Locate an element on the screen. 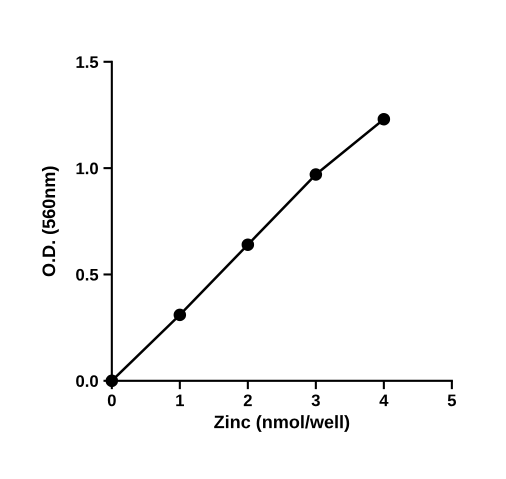  y-tick-label: 1.5 is located at coordinates (87, 62).